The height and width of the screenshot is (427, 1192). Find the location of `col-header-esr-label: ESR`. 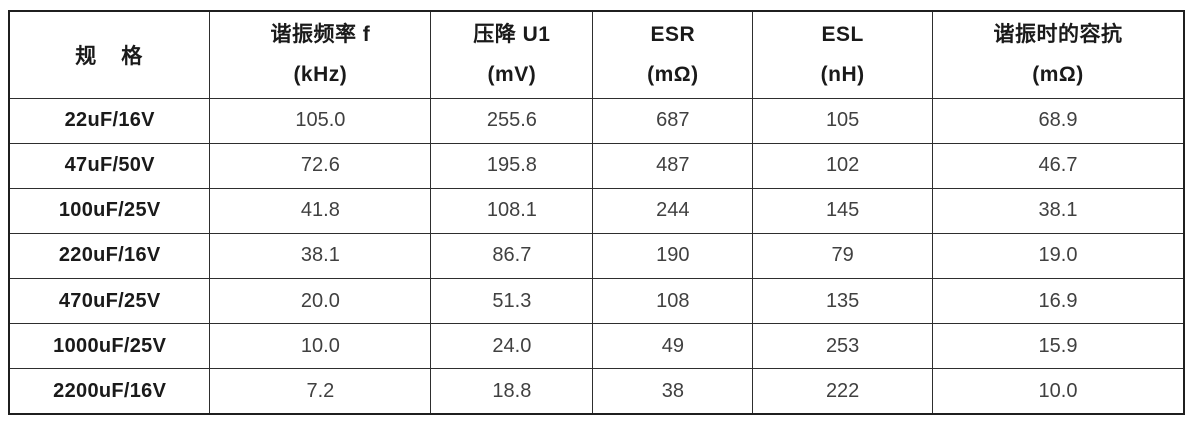

col-header-esr-label: ESR is located at coordinates (673, 35).